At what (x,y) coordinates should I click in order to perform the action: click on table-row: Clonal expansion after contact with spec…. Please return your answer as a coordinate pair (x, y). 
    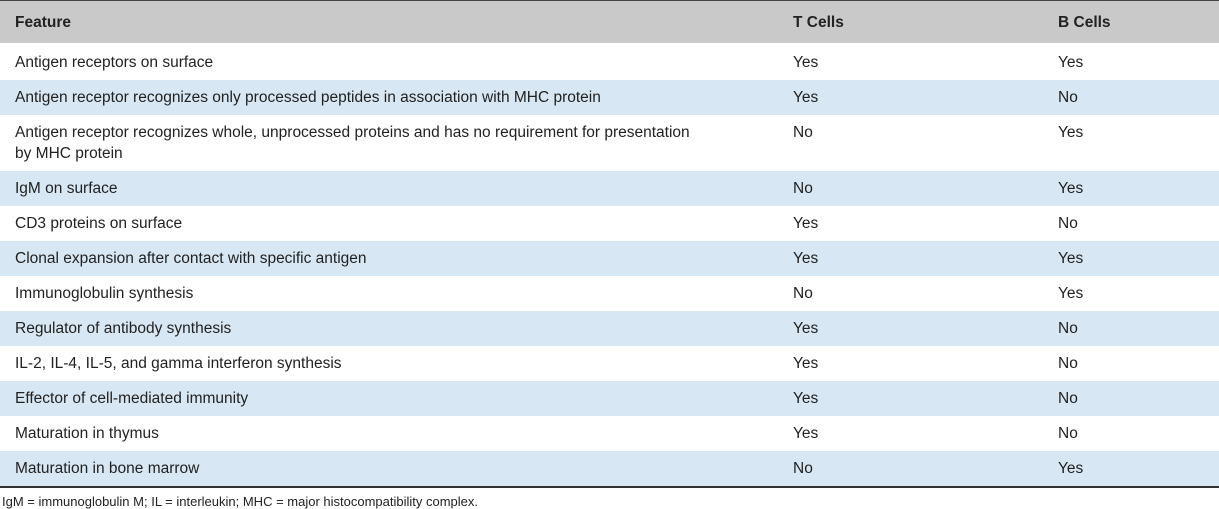
    Looking at the image, I should click on (609, 258).